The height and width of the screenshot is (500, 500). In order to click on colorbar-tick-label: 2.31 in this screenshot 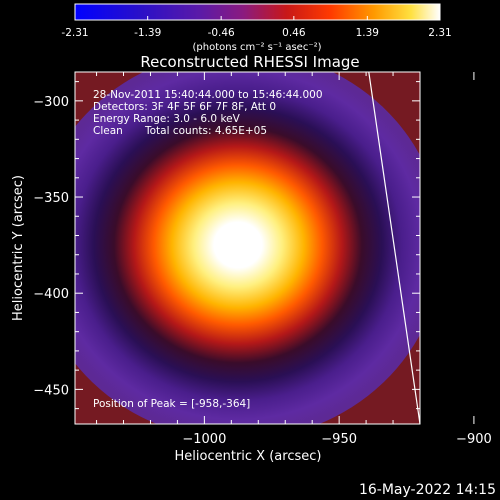, I will do `click(439, 33)`.